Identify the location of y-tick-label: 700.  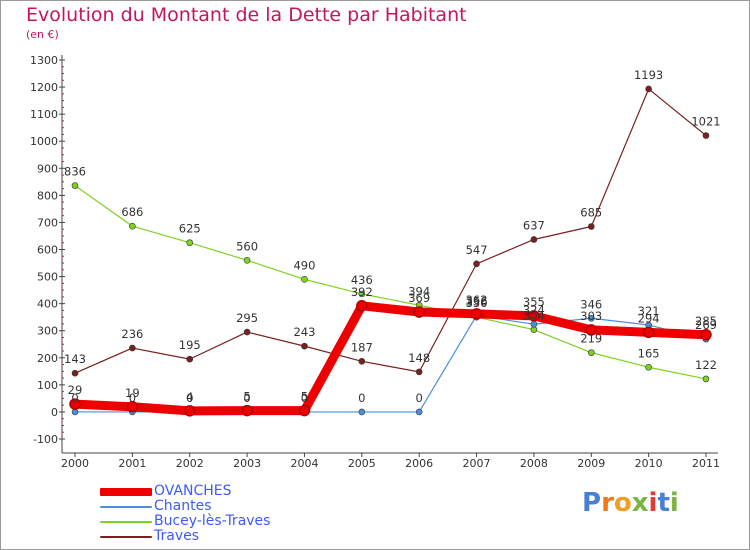
(47, 222).